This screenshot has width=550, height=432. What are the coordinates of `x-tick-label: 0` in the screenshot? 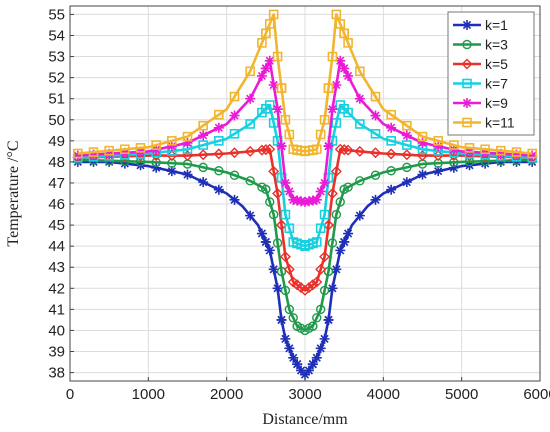 It's located at (70, 394).